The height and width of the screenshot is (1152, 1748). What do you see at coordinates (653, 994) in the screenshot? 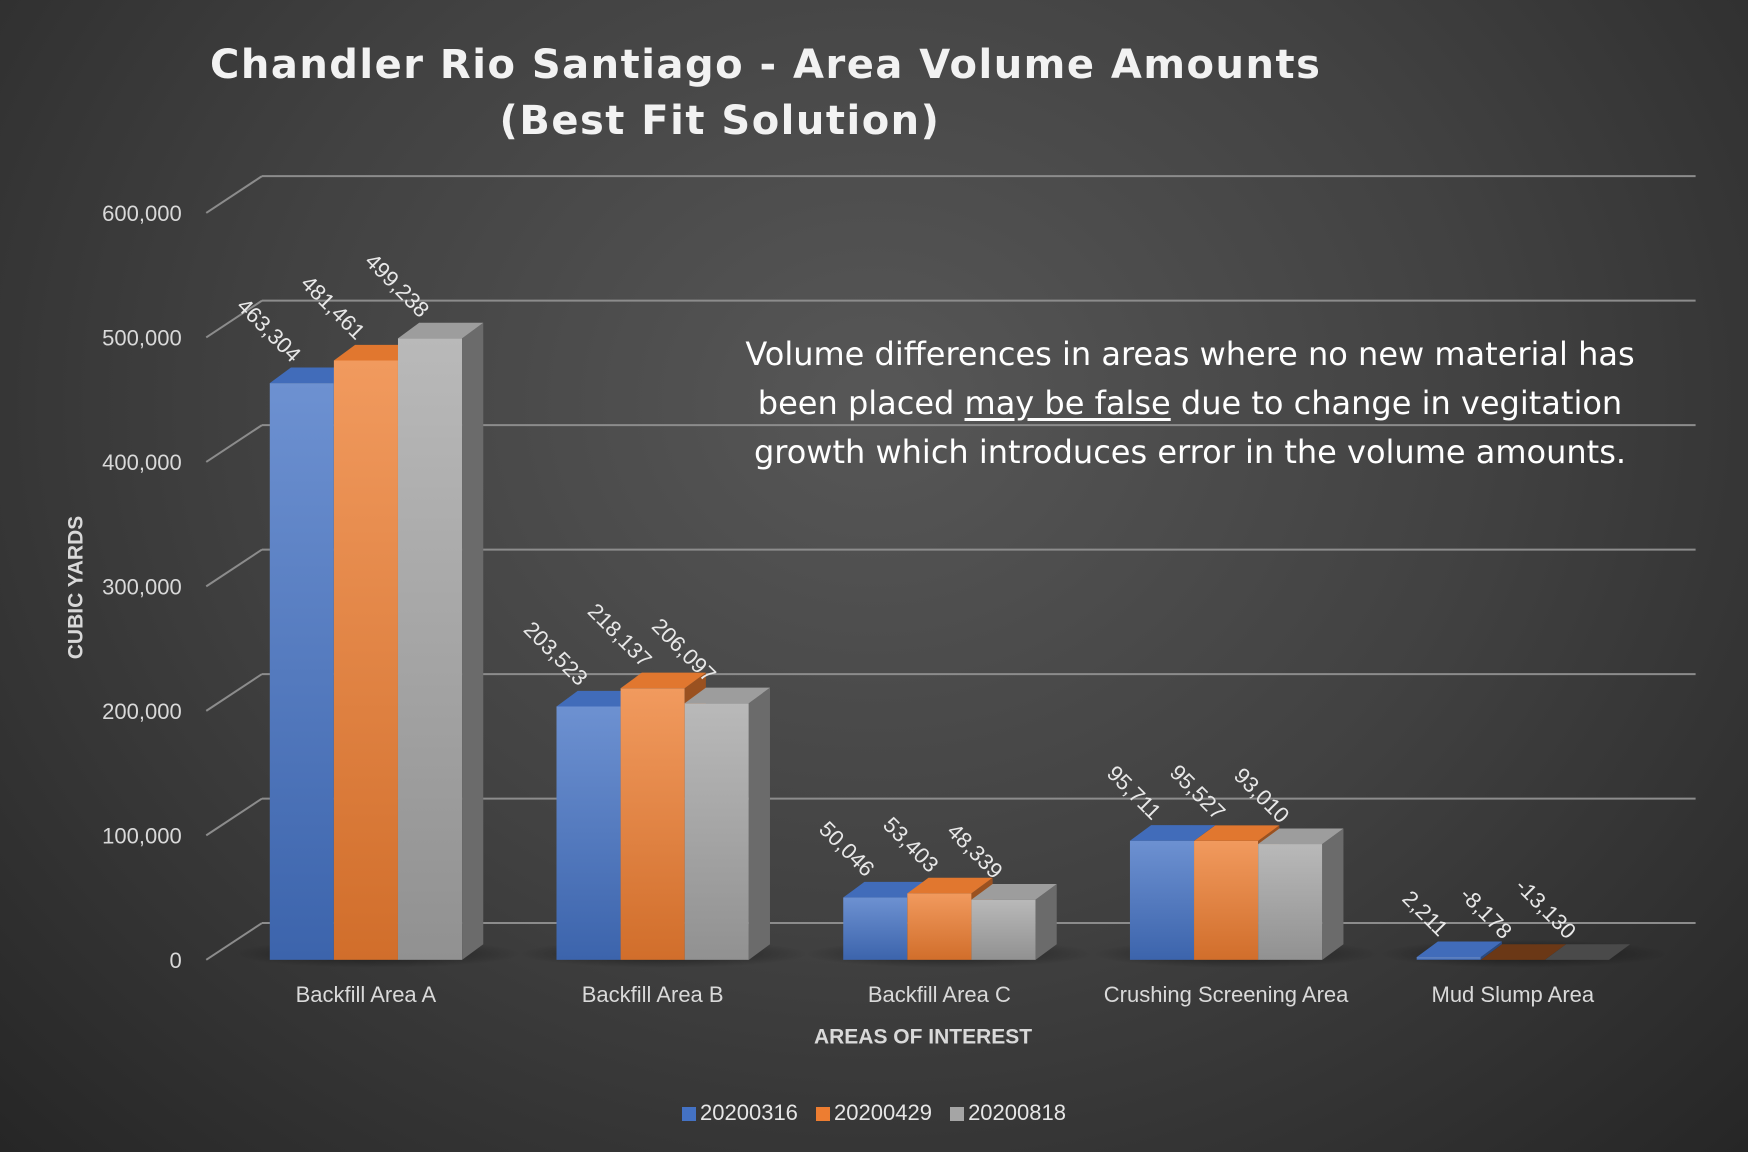
I see `x-tick-label: Backfill Area B` at bounding box center [653, 994].